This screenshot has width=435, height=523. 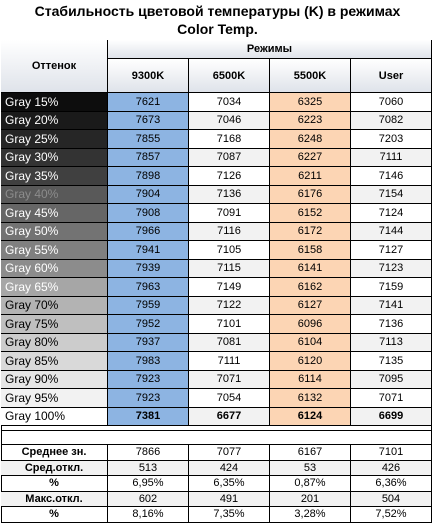 What do you see at coordinates (148, 76) in the screenshot?
I see `header-mode-9300k: 9300K` at bounding box center [148, 76].